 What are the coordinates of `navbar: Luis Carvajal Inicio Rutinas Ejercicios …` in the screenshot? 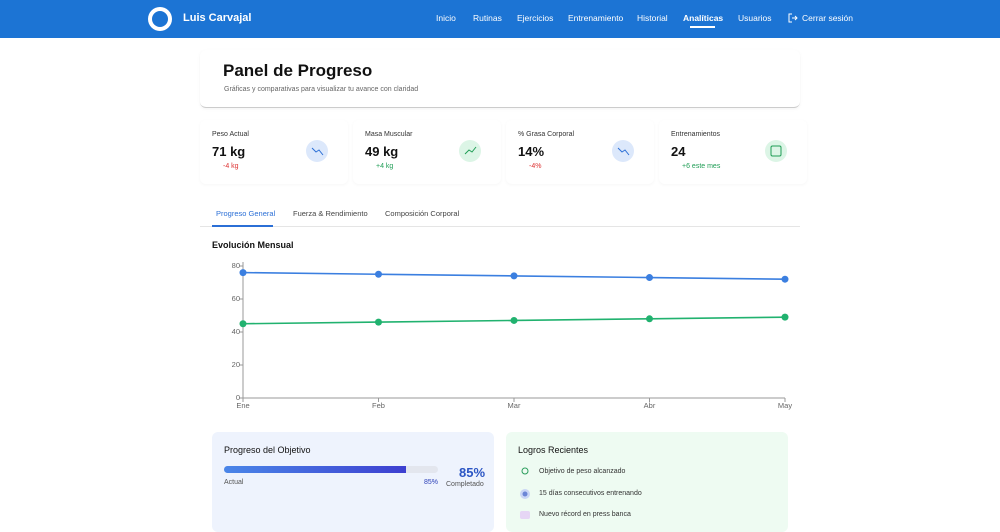 It's located at (500, 19).